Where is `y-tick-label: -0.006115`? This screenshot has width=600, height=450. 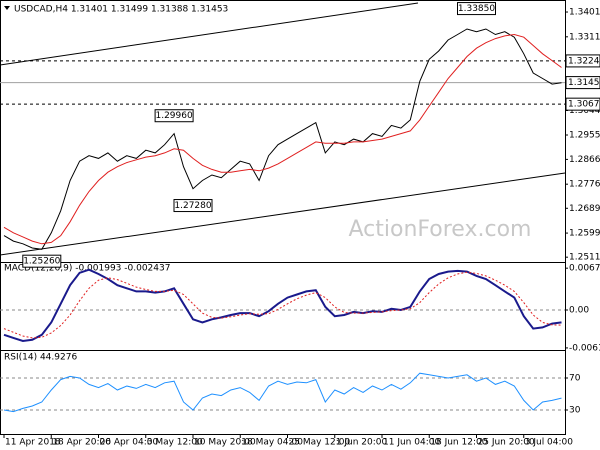
y-tick-label: -0.006115 is located at coordinates (584, 348).